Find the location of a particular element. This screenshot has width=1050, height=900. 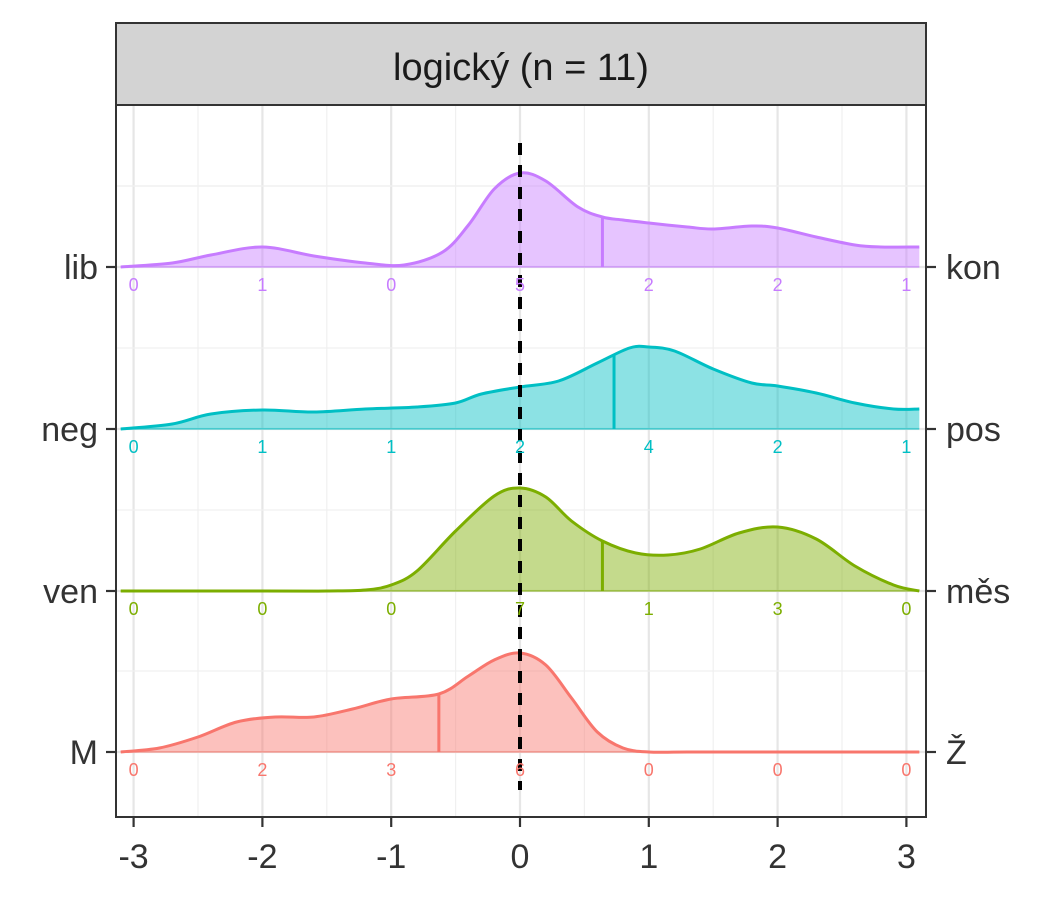

y-label-left: M is located at coordinates (84, 753).